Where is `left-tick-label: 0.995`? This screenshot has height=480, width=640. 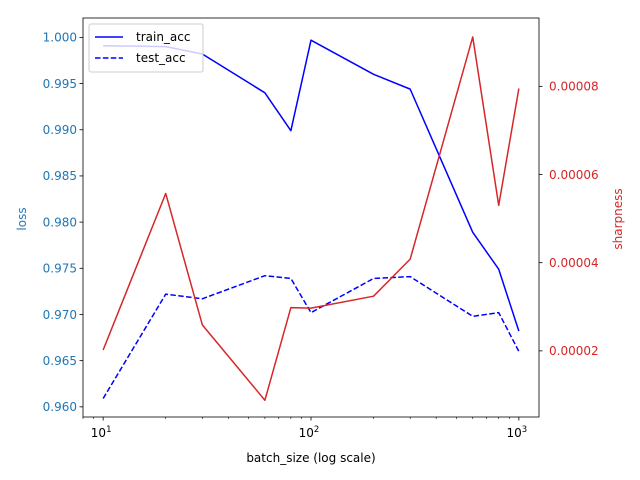
left-tick-label: 0.995 is located at coordinates (60, 84).